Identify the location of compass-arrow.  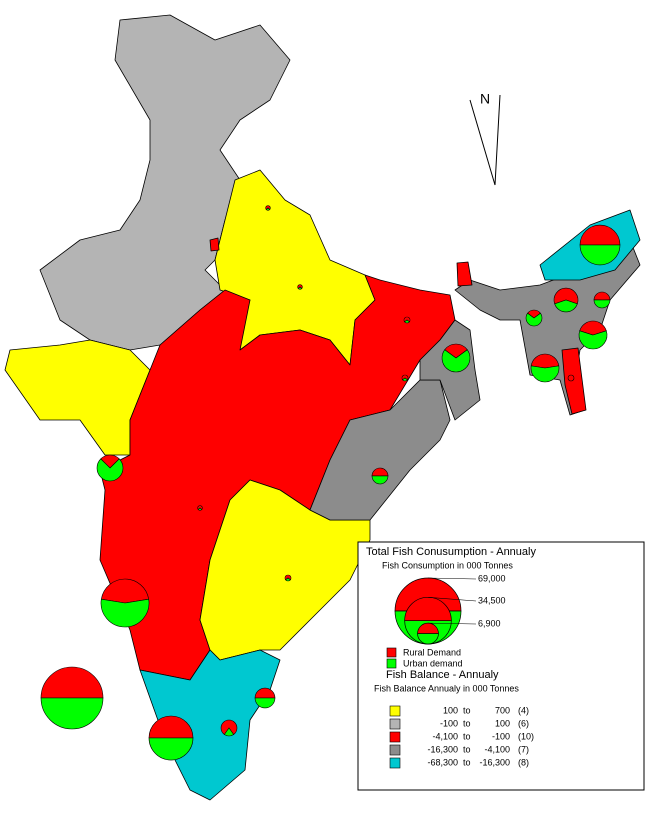
(485, 140).